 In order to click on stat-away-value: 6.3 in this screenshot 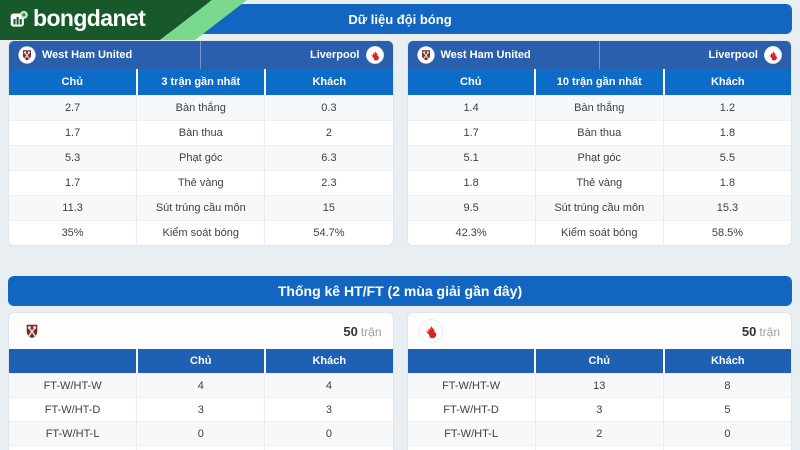, I will do `click(328, 158)`.